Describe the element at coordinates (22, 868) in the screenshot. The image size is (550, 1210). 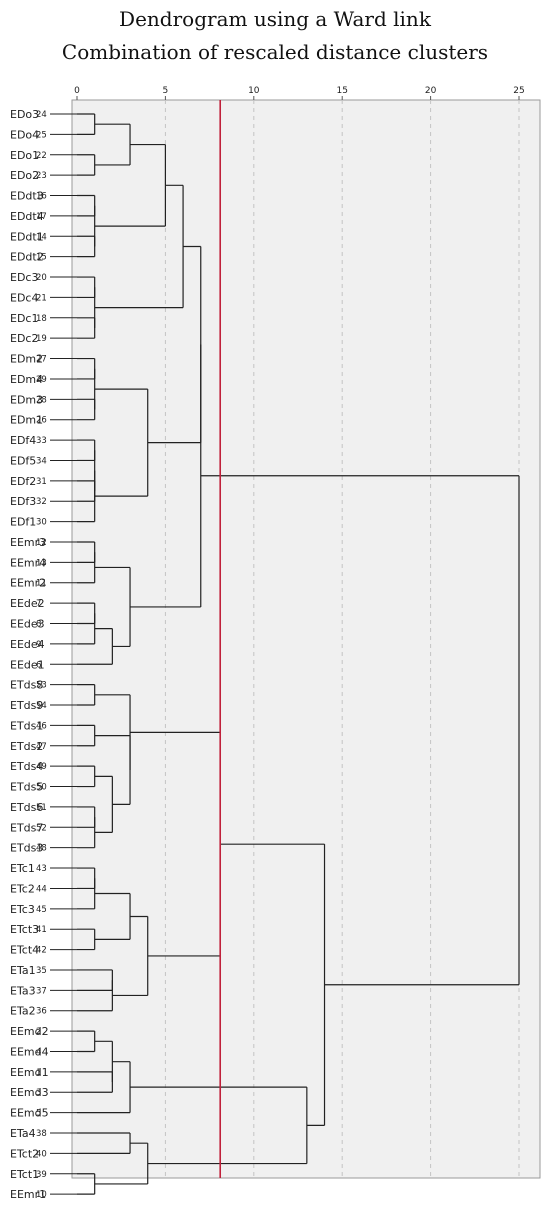
I see `leaf-label: ETc1` at that location.